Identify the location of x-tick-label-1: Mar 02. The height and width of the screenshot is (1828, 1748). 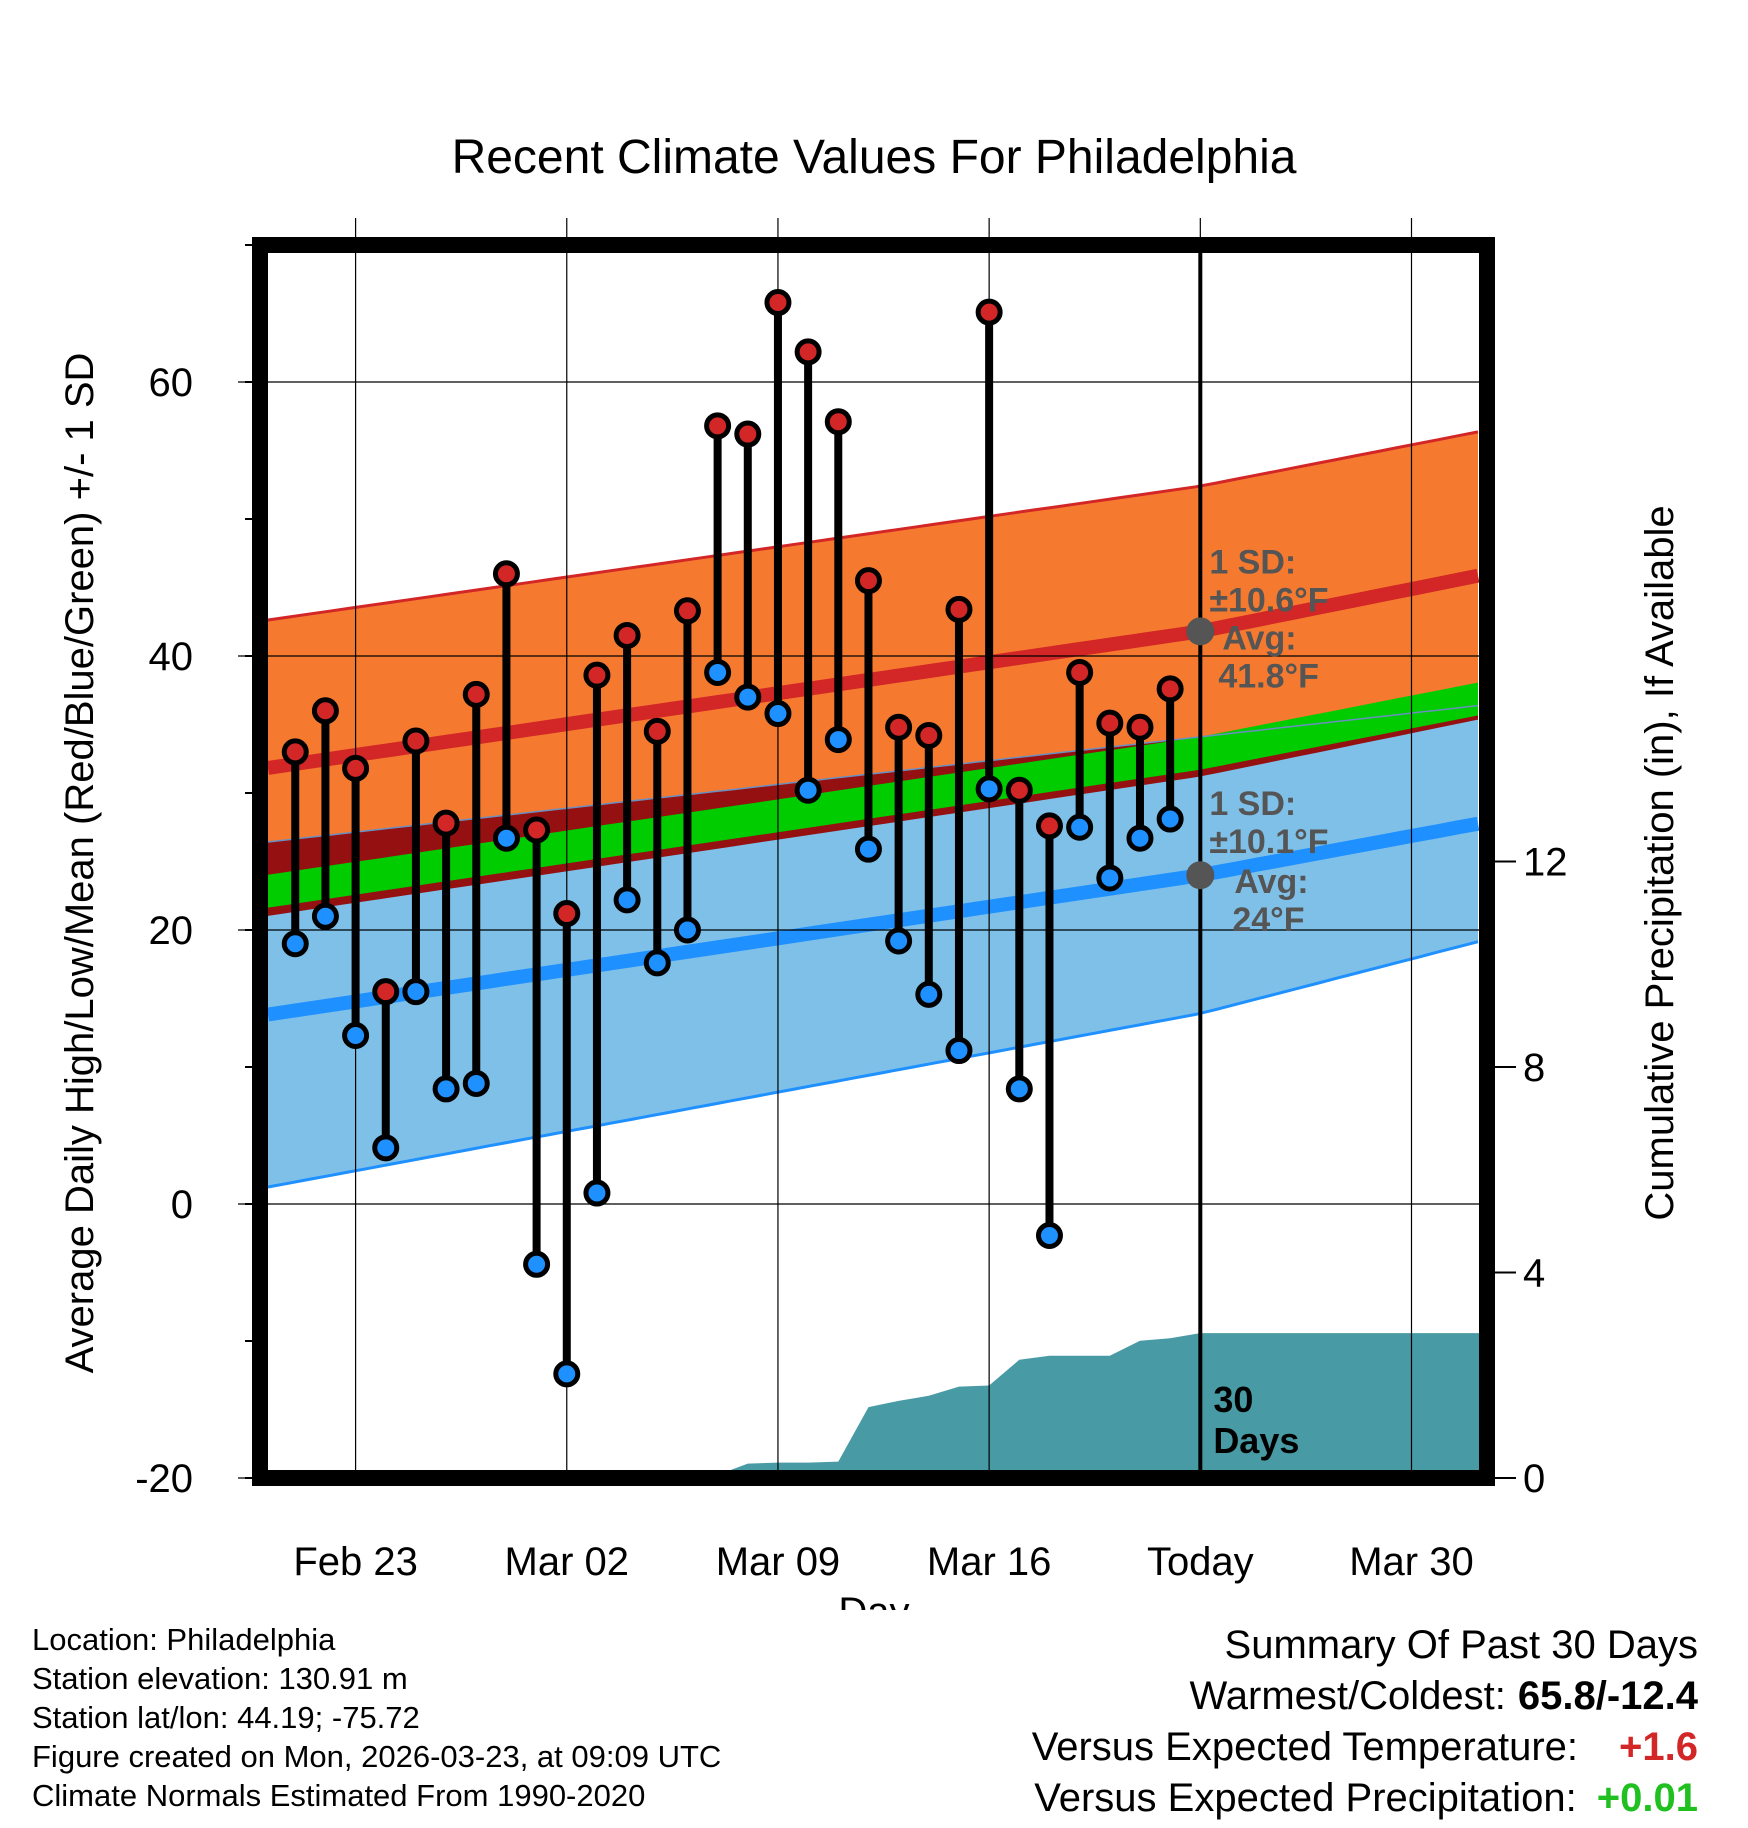
(567, 1562).